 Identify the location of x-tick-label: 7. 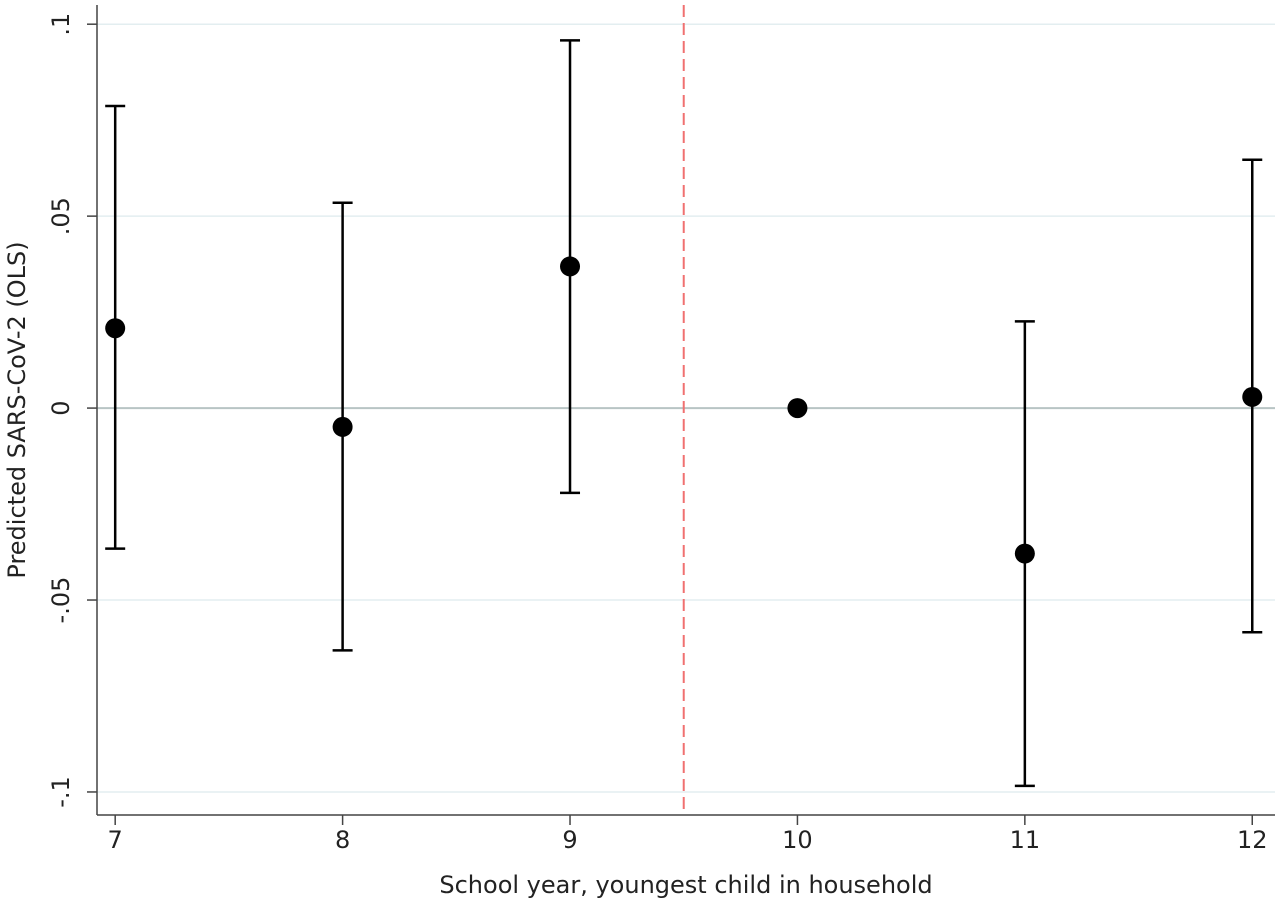
(115, 840).